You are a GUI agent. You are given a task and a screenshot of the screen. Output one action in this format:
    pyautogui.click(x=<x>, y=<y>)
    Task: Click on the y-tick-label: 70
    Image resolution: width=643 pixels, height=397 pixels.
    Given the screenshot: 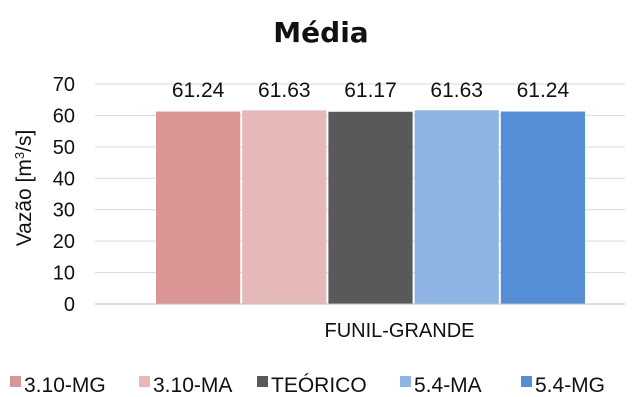 What is the action you would take?
    pyautogui.click(x=64, y=85)
    